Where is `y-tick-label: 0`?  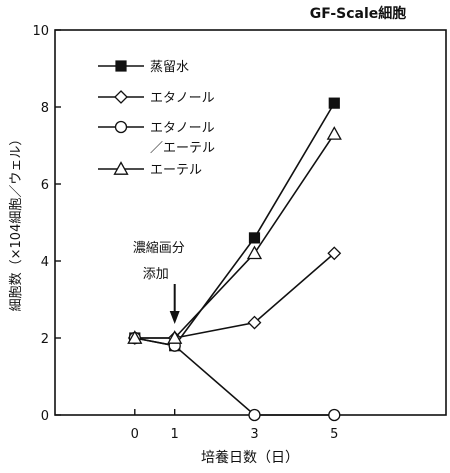
y-tick-label: 0 is located at coordinates (45, 416).